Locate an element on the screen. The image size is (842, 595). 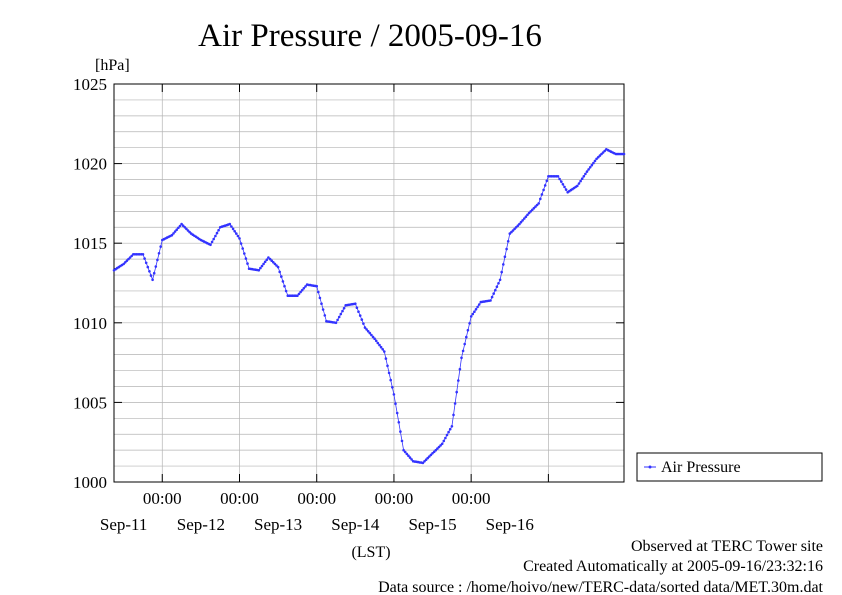
x-axis-label: (LST) is located at coordinates (370, 552).